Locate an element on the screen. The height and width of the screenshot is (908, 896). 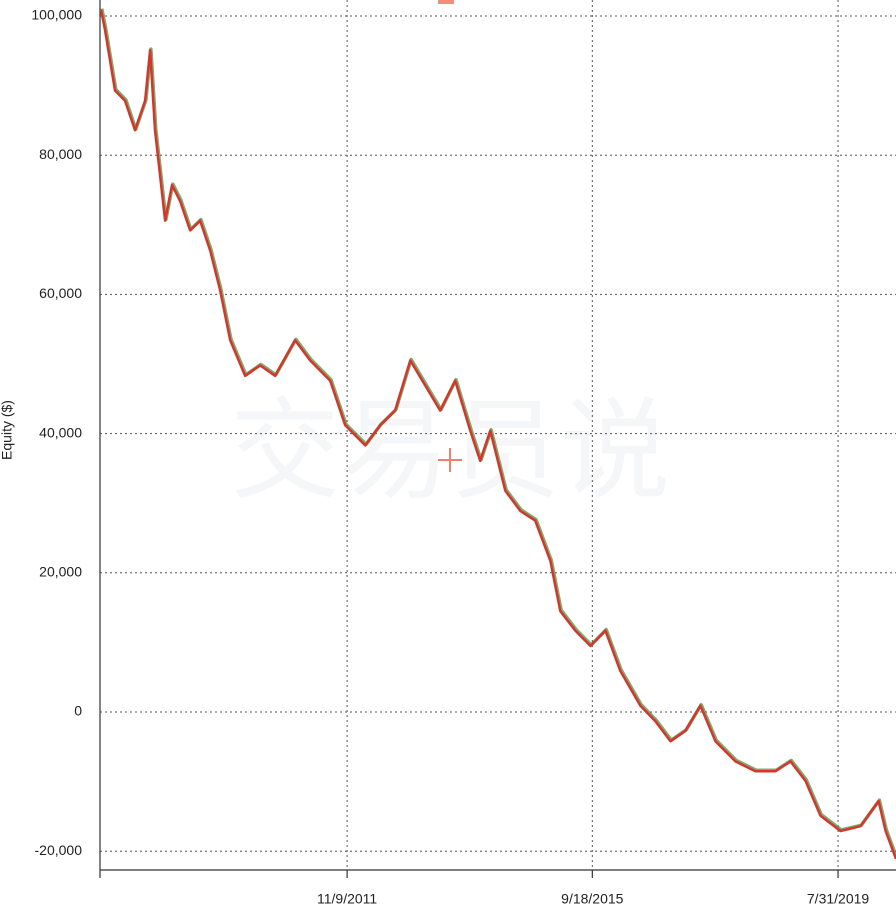
y-tick-label: 0 is located at coordinates (78, 711).